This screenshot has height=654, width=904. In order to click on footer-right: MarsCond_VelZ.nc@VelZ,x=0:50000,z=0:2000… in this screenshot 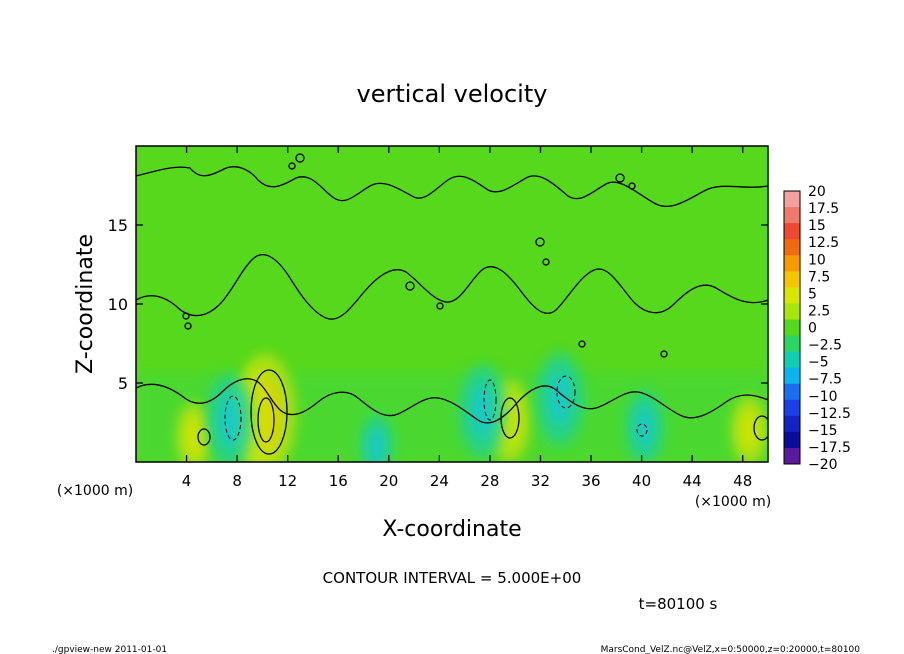, I will do `click(731, 649)`.